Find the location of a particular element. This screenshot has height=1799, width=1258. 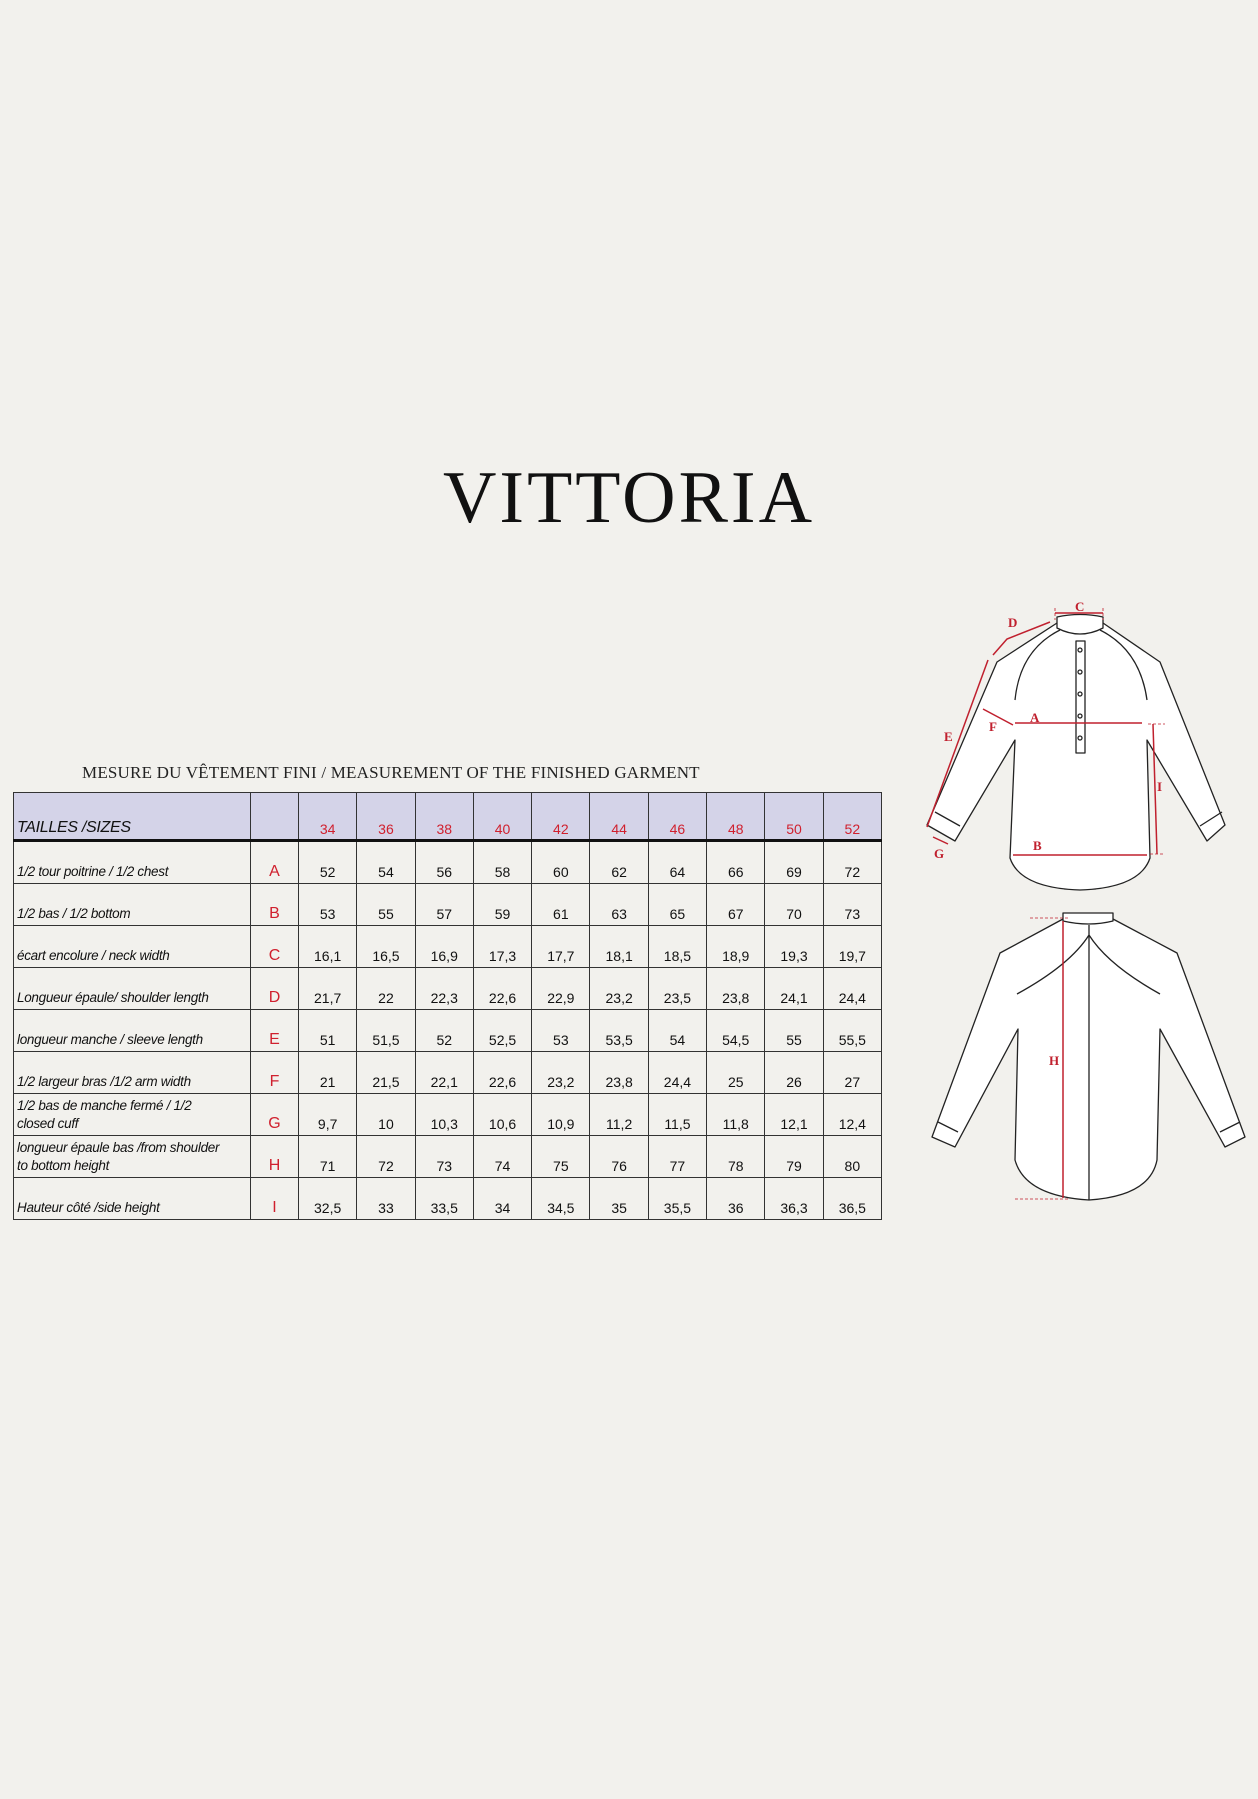

size-header: 50 is located at coordinates (794, 817).